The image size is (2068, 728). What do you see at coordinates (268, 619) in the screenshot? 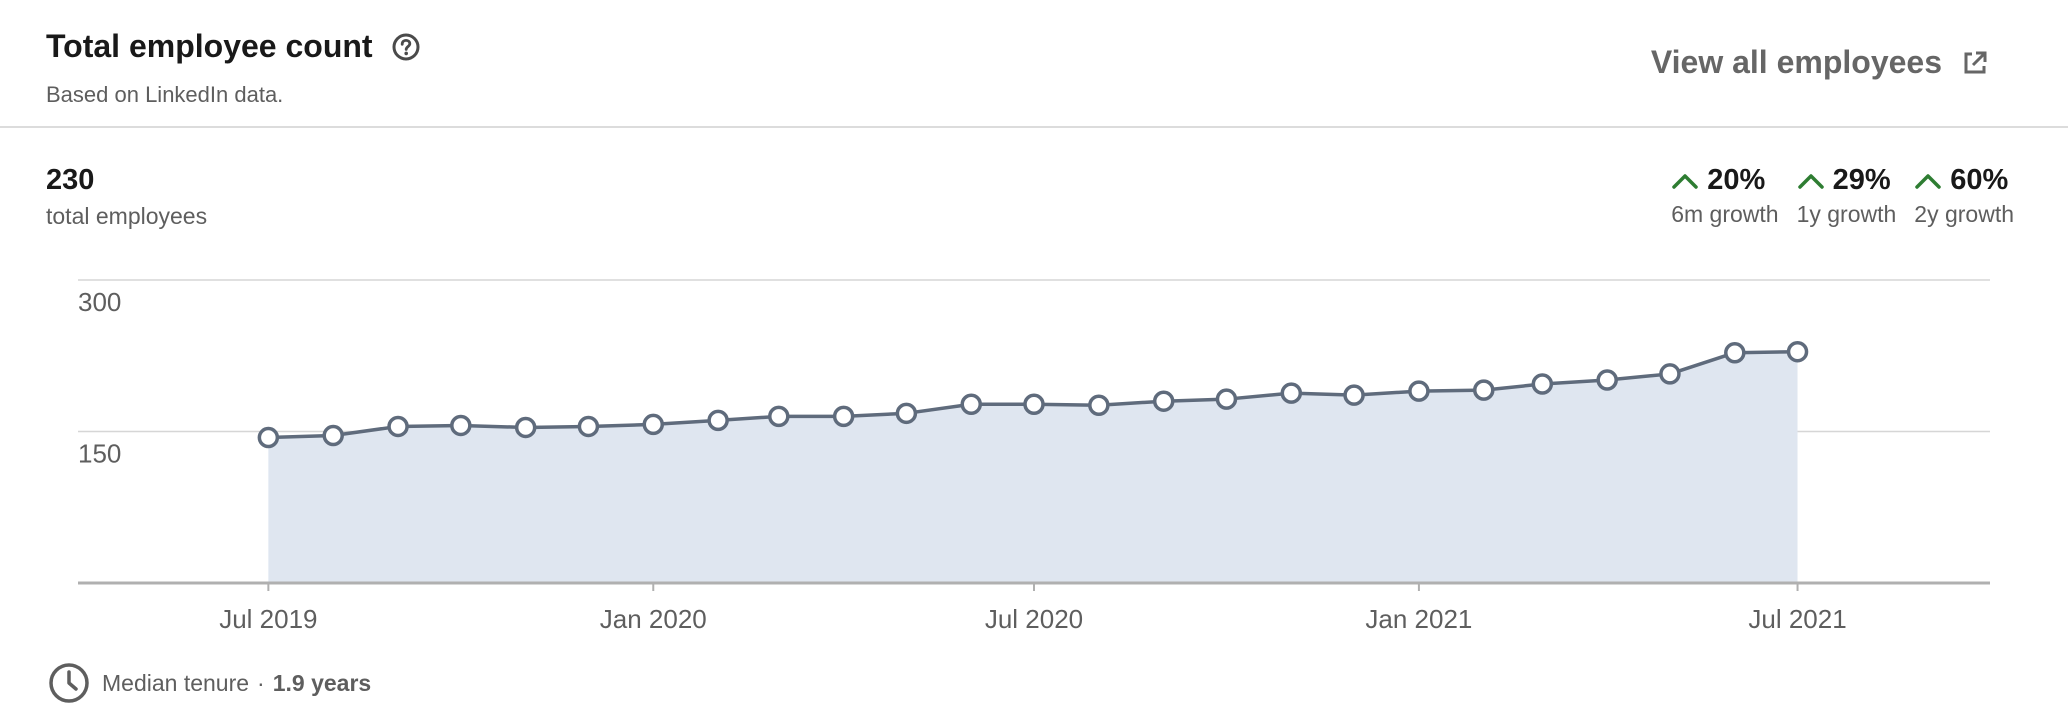
I see `x-tick-label: Jul 2019` at bounding box center [268, 619].